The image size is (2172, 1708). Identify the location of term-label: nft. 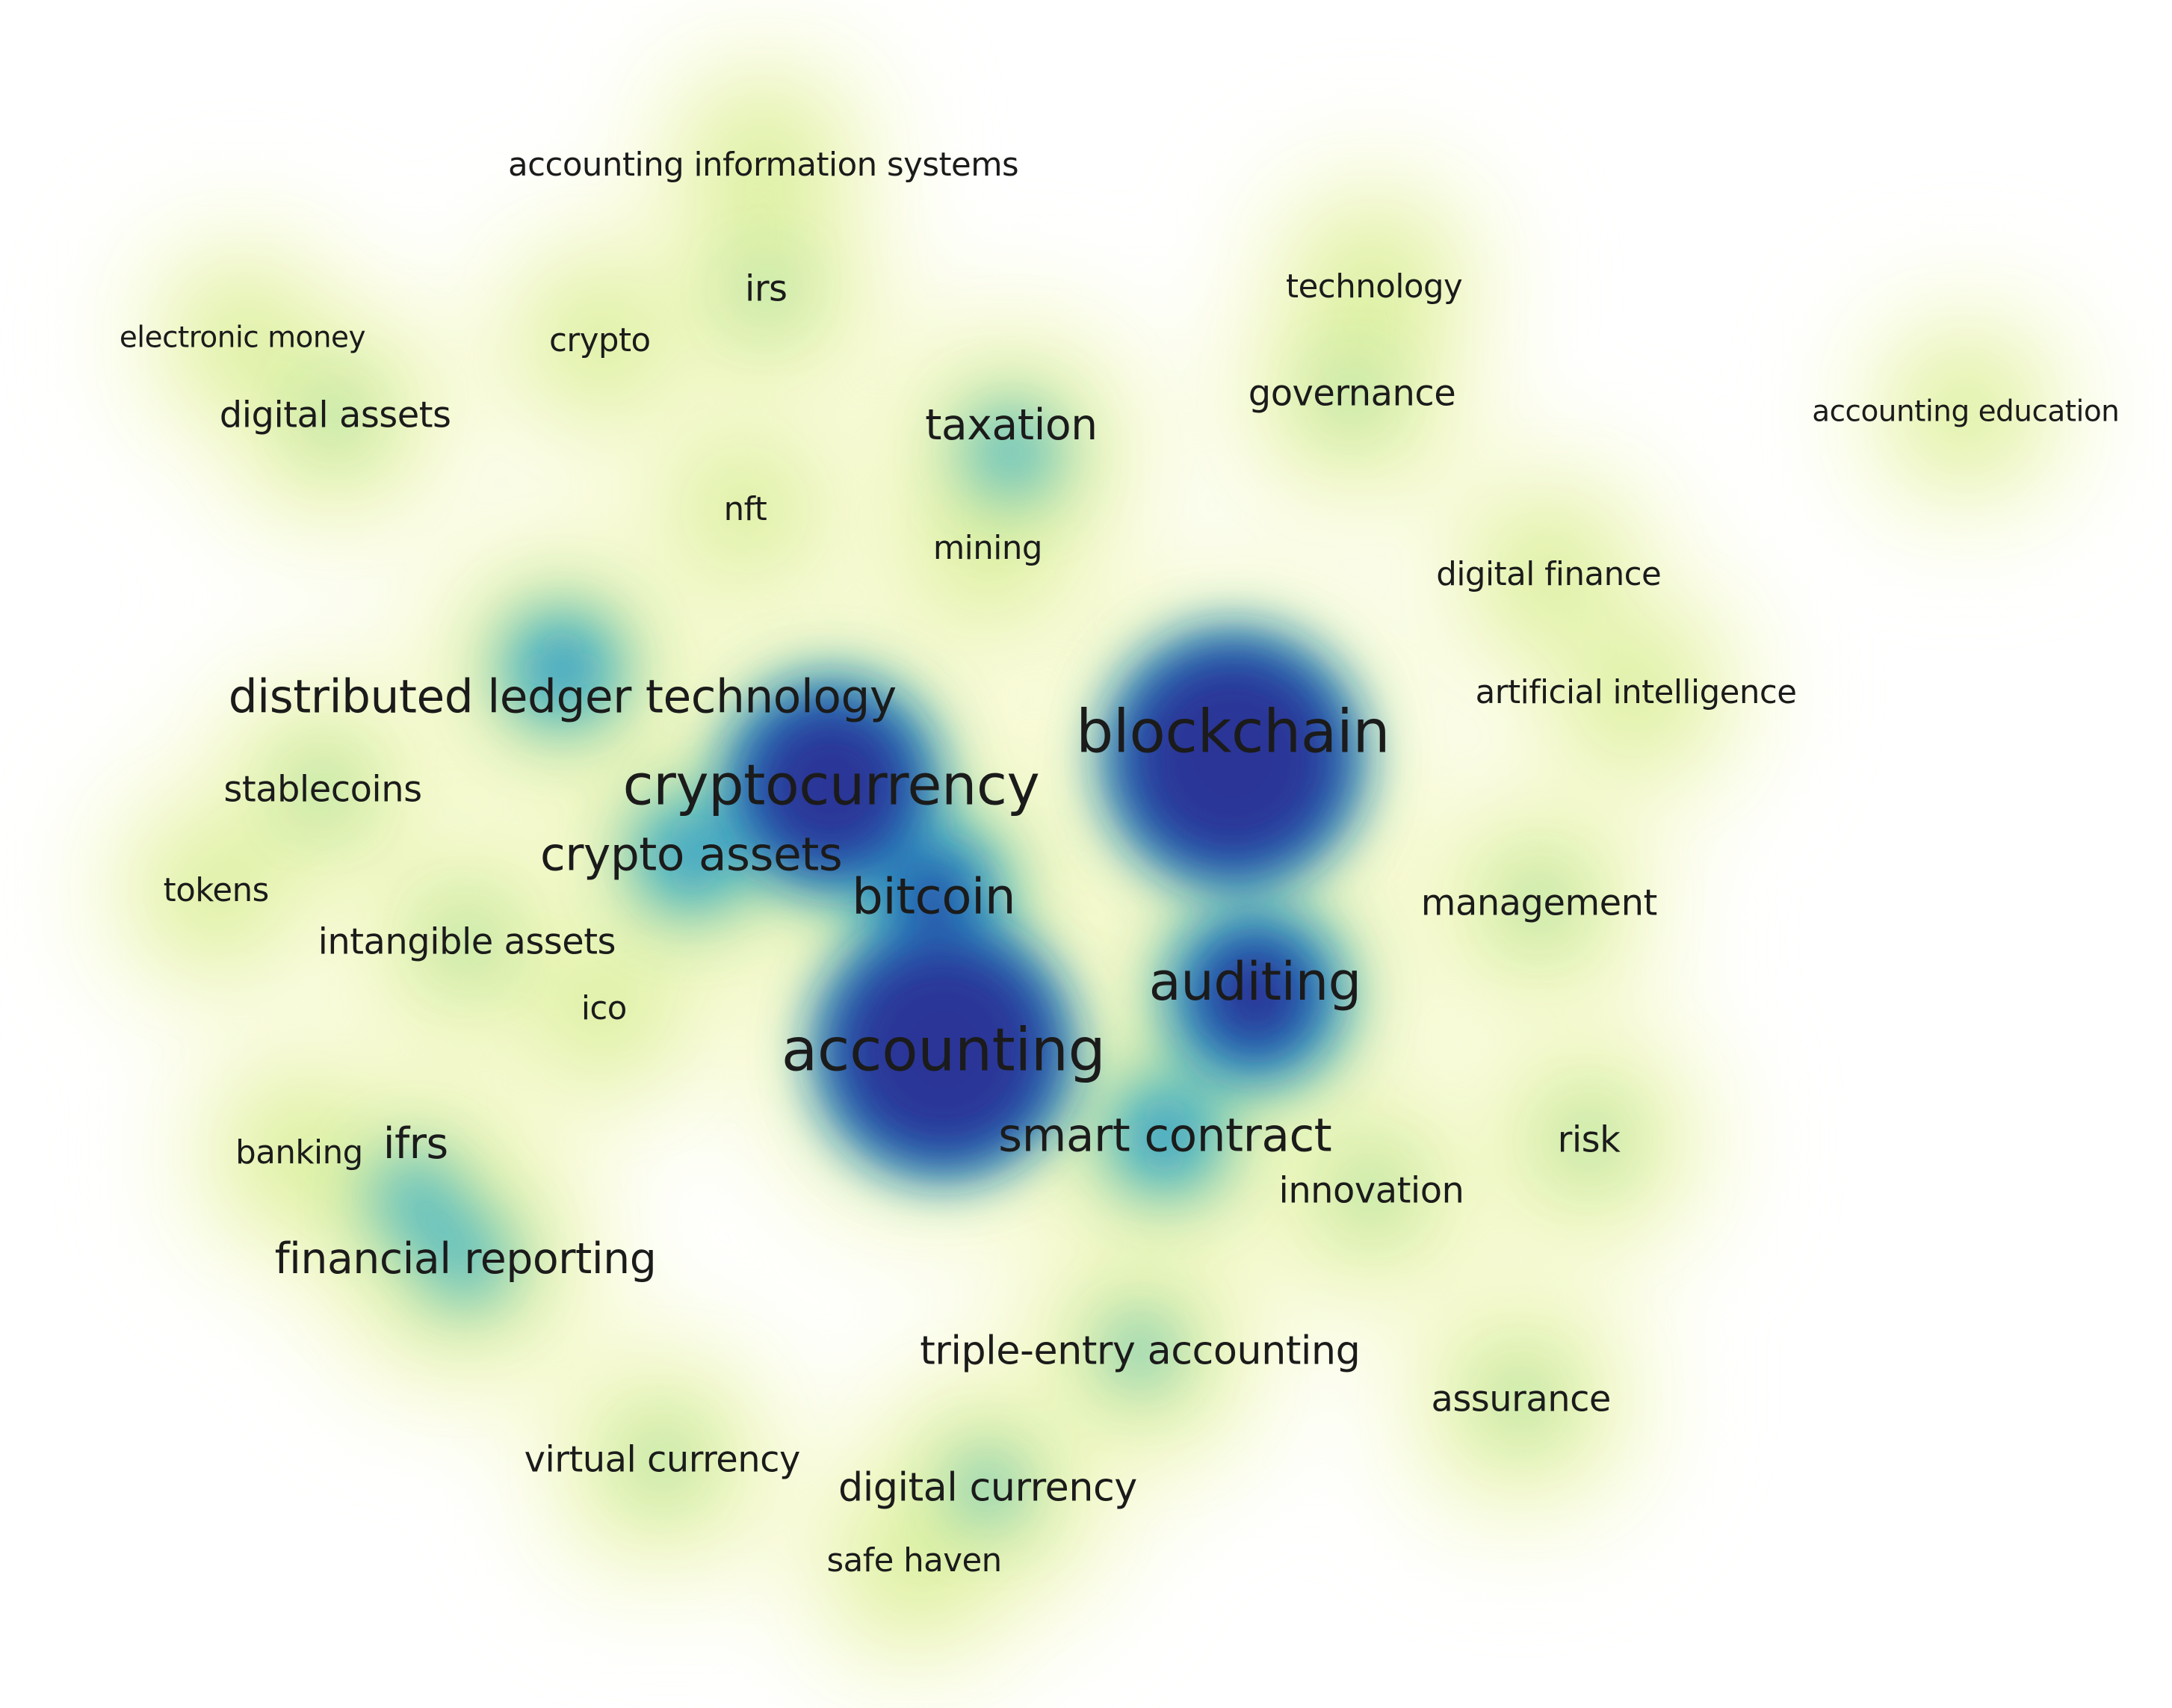
(745, 510).